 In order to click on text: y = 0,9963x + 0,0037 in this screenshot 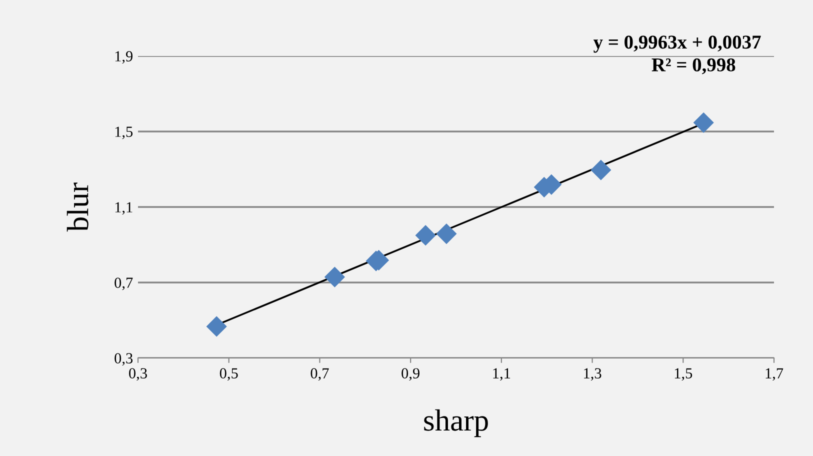, I will do `click(677, 44)`.